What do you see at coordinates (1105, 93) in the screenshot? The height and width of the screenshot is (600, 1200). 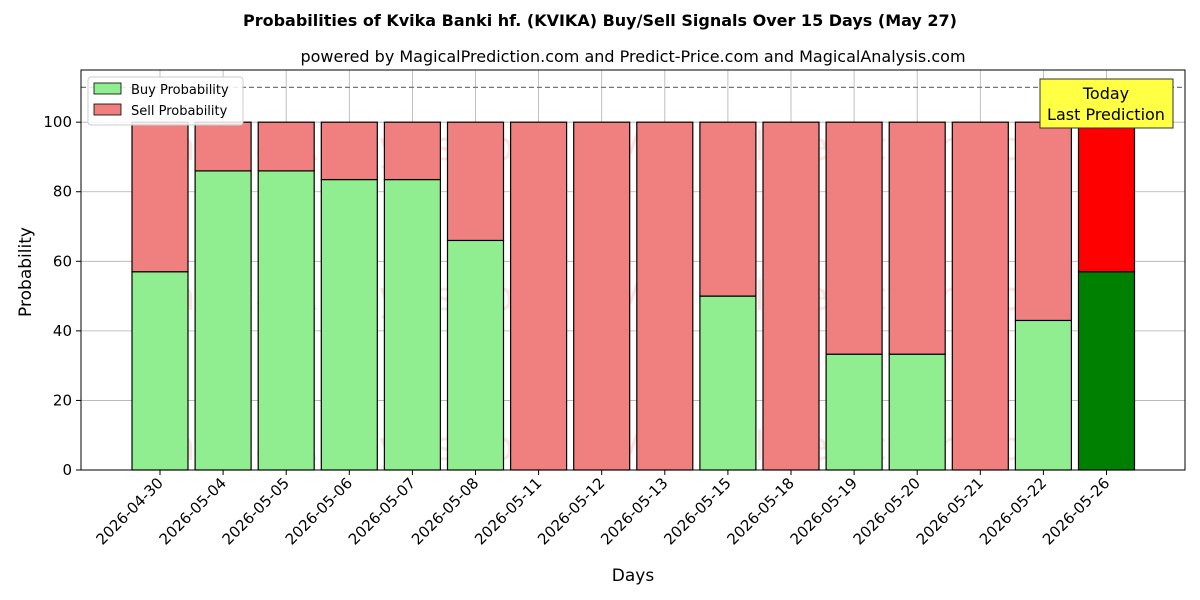 I see `annotation-line-1: Today` at bounding box center [1105, 93].